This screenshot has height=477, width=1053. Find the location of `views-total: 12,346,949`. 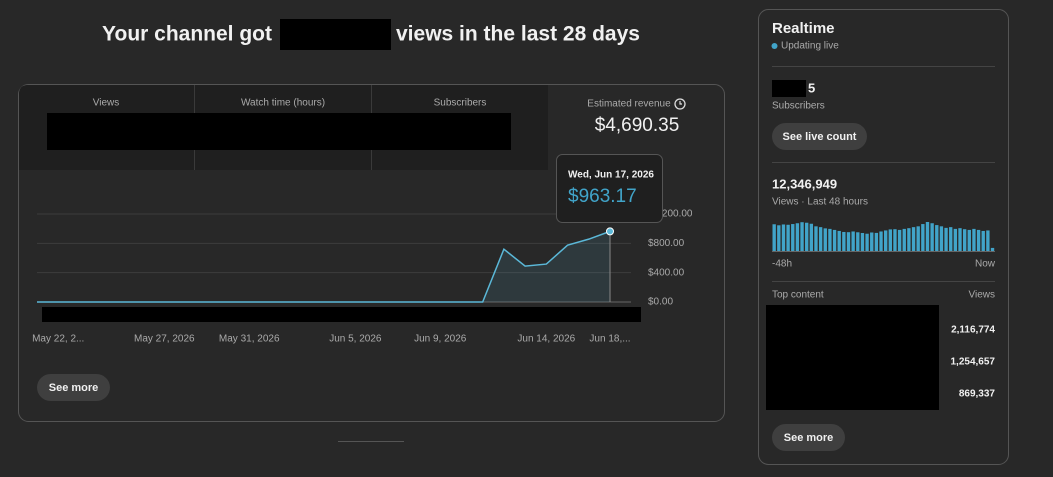

views-total: 12,346,949 is located at coordinates (804, 183).